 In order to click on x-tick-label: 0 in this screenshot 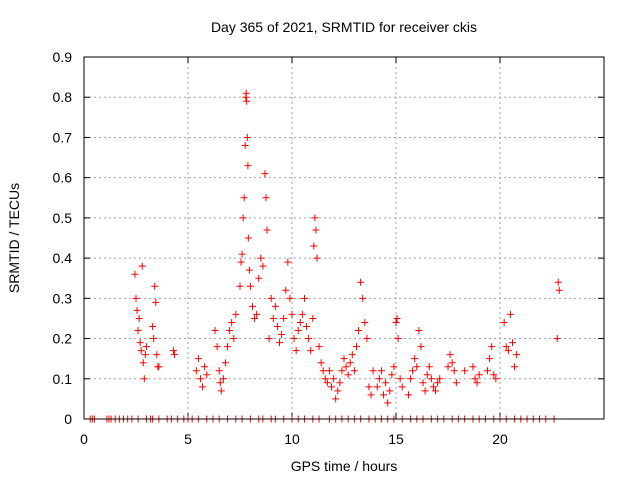, I will do `click(84, 439)`.